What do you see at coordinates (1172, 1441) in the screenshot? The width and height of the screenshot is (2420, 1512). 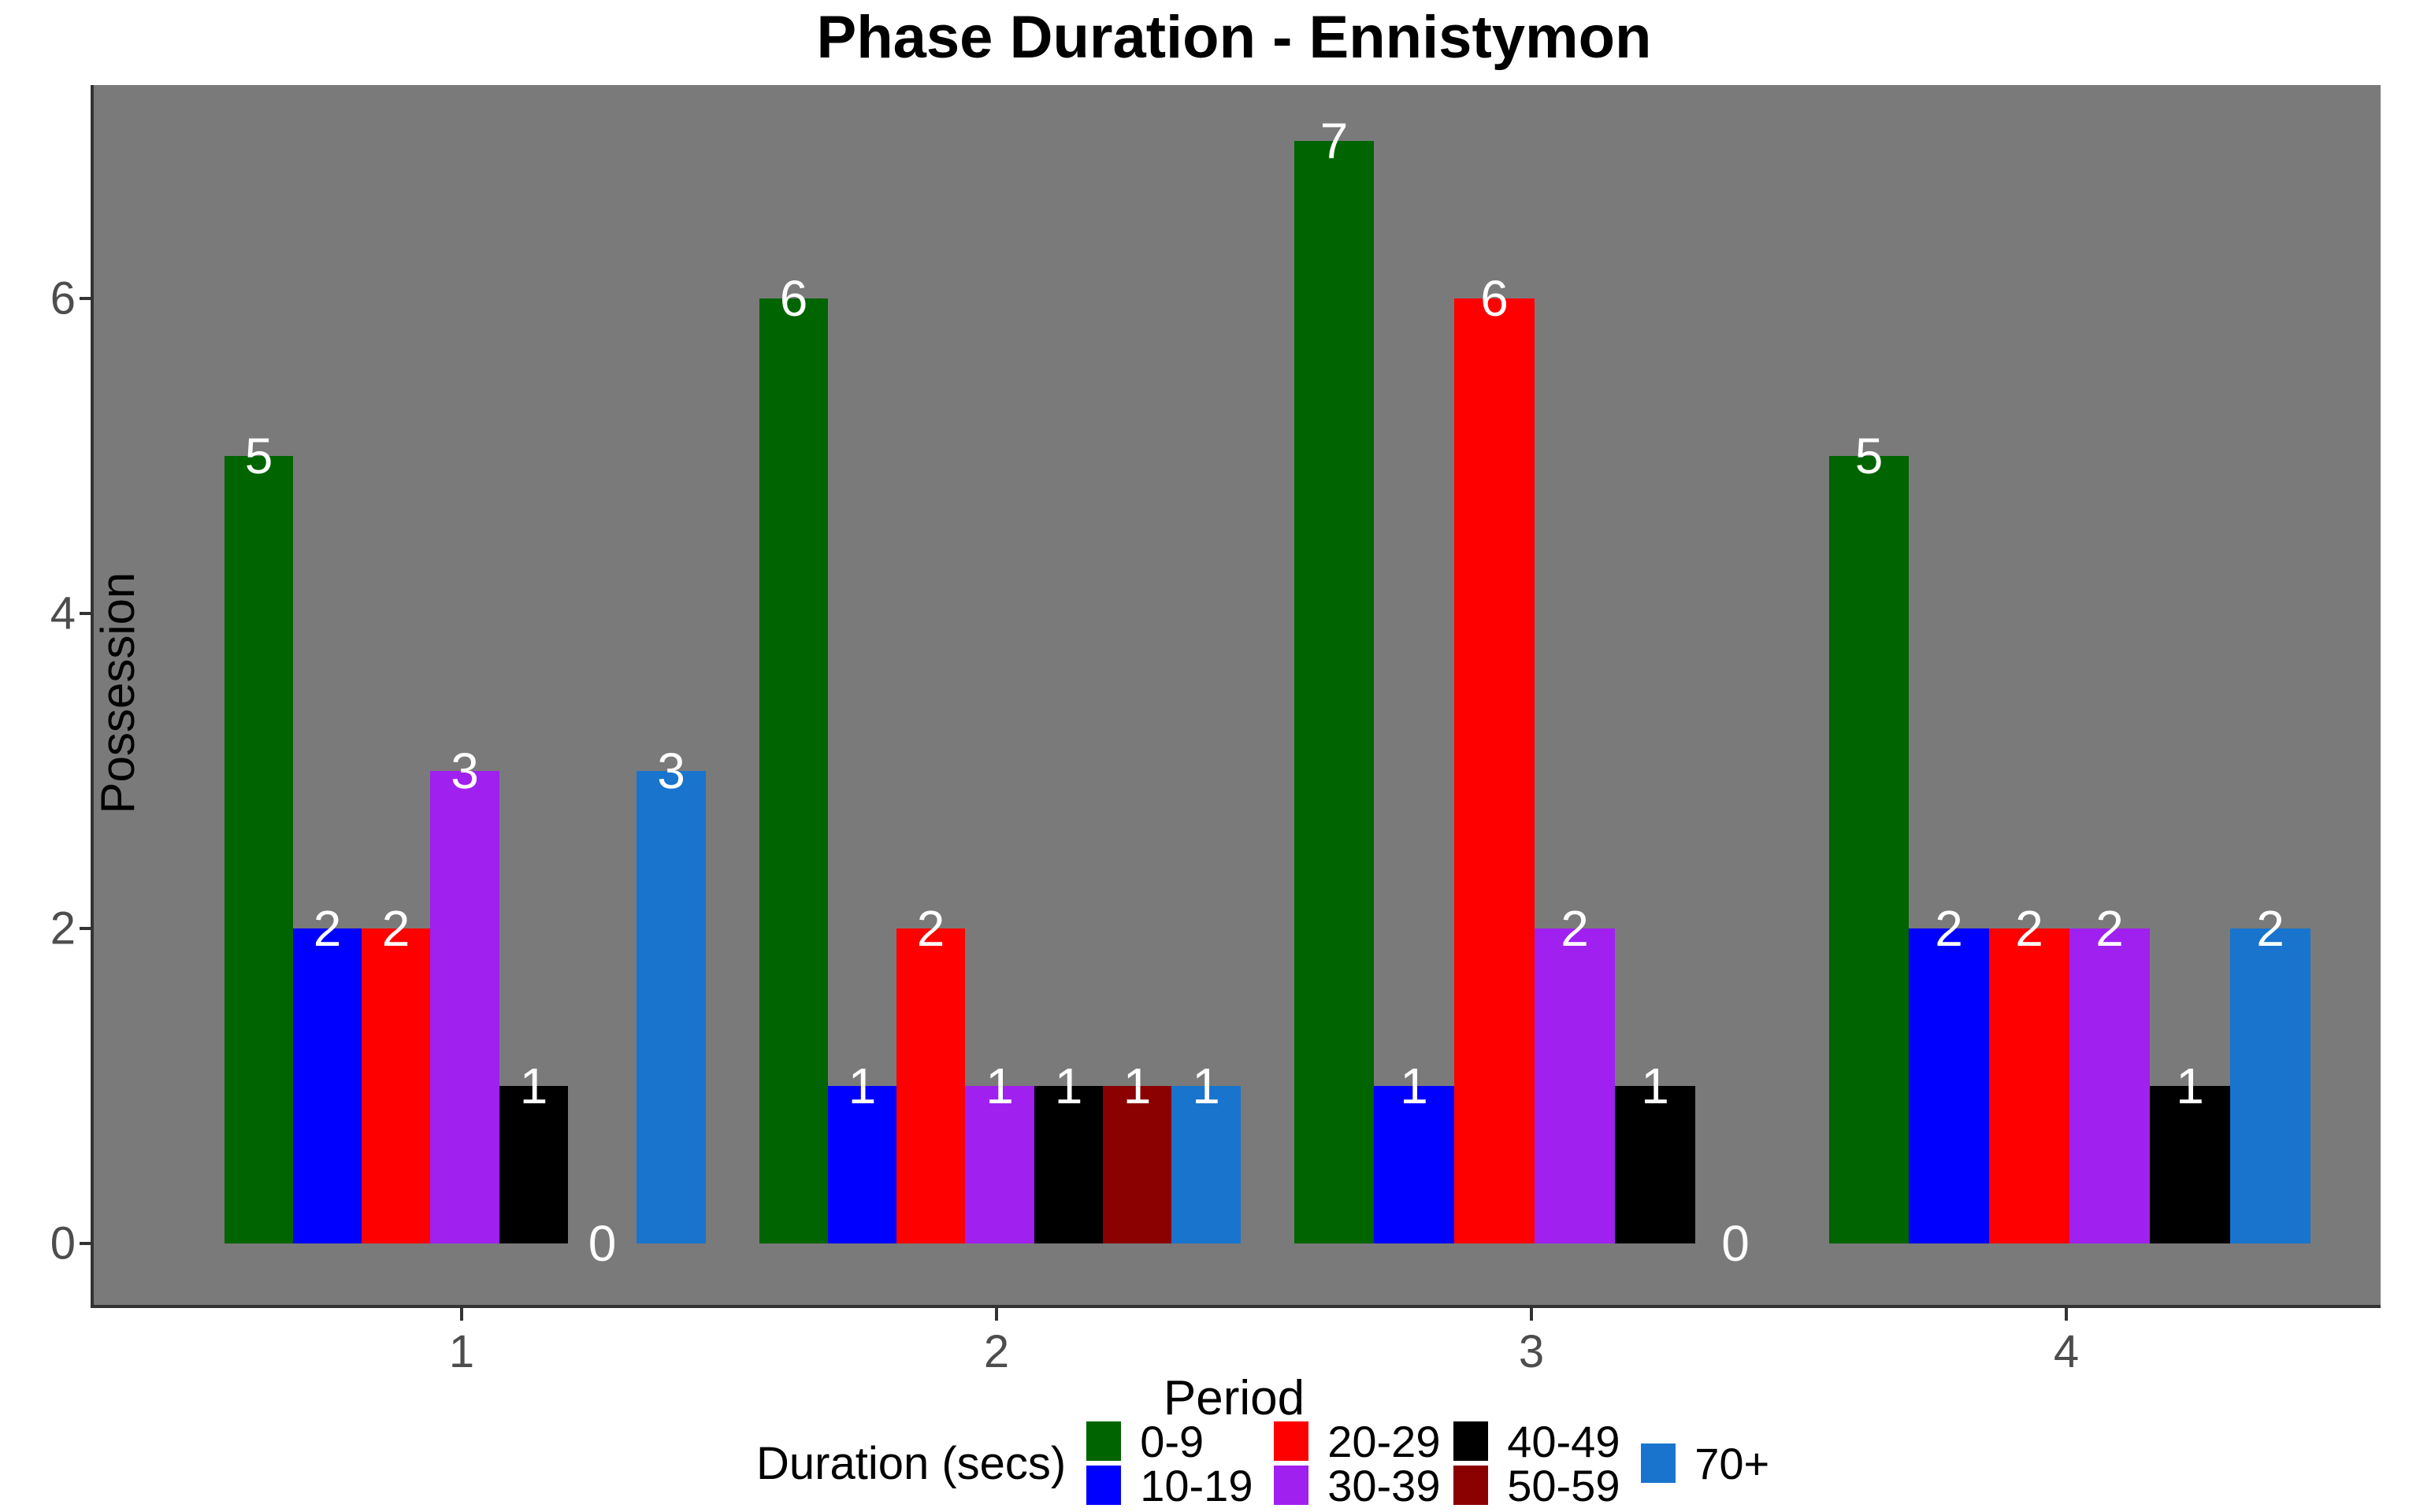 I see `legend-item-label: 0-9` at bounding box center [1172, 1441].